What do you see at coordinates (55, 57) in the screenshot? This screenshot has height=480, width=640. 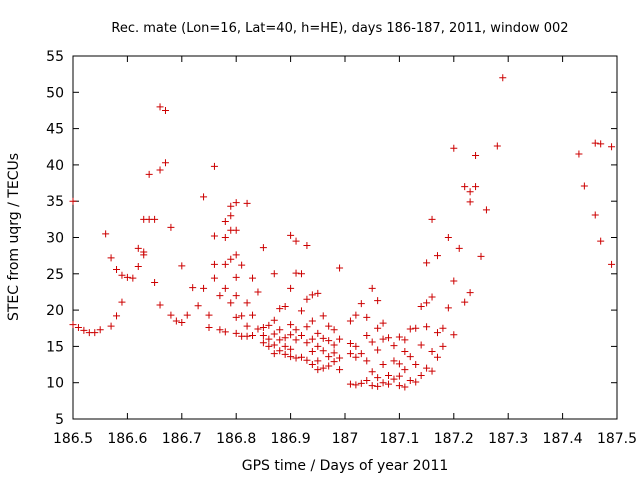 I see `y-tick-label: 55` at bounding box center [55, 57].